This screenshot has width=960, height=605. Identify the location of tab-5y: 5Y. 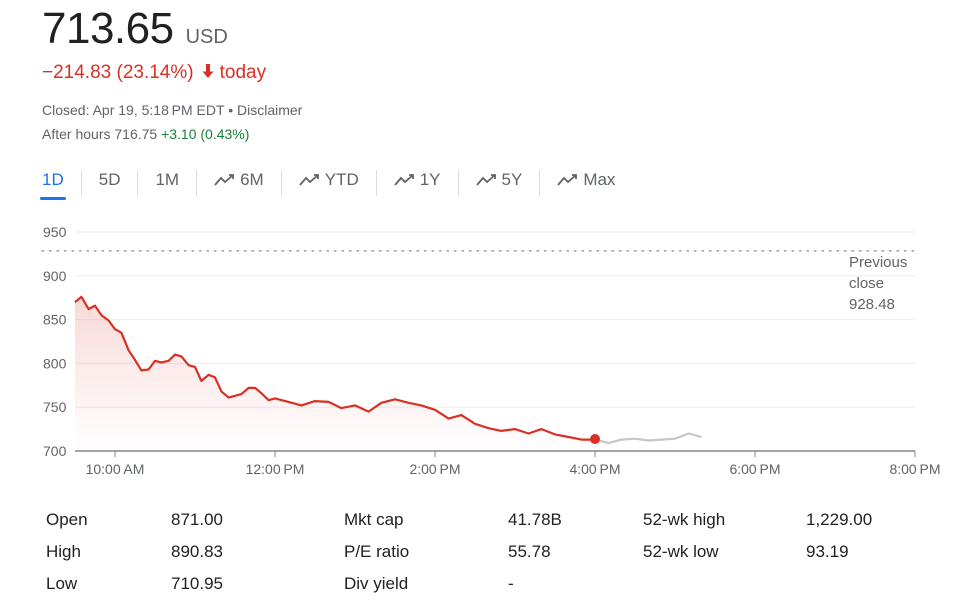
(499, 185).